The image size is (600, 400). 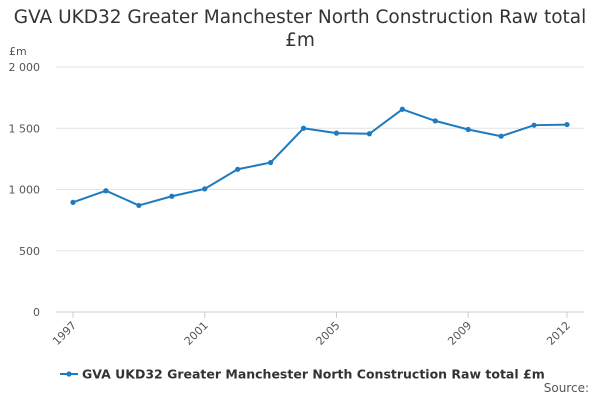 I want to click on x-tick-label: 1997, so click(x=64, y=333).